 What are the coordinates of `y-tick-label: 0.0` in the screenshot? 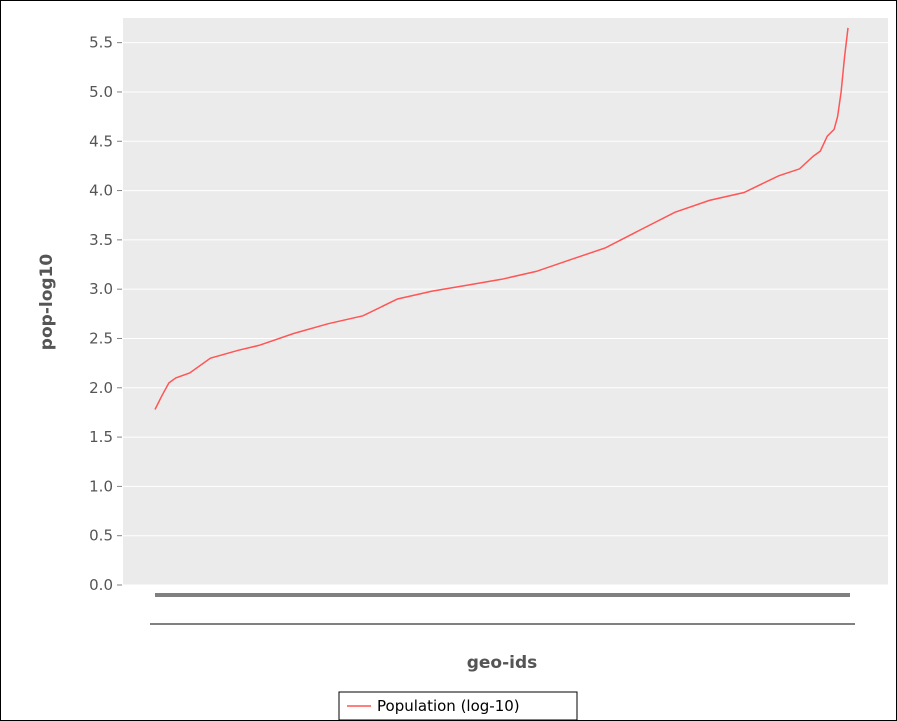 It's located at (101, 585).